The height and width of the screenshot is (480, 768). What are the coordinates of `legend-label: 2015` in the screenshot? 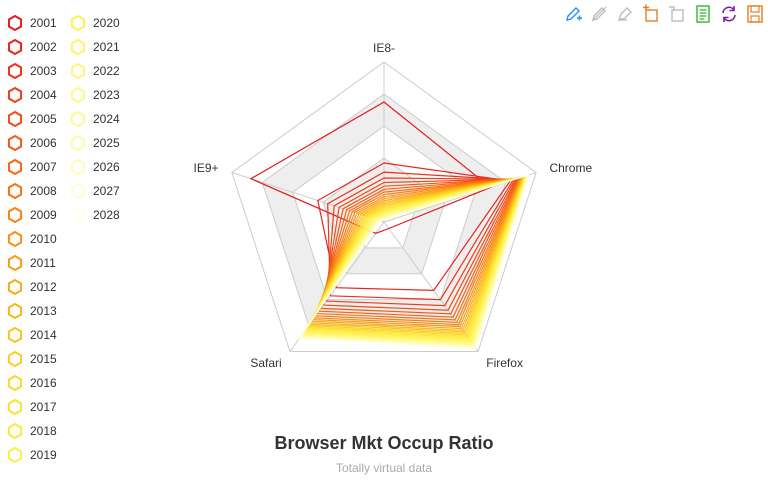 It's located at (43, 359).